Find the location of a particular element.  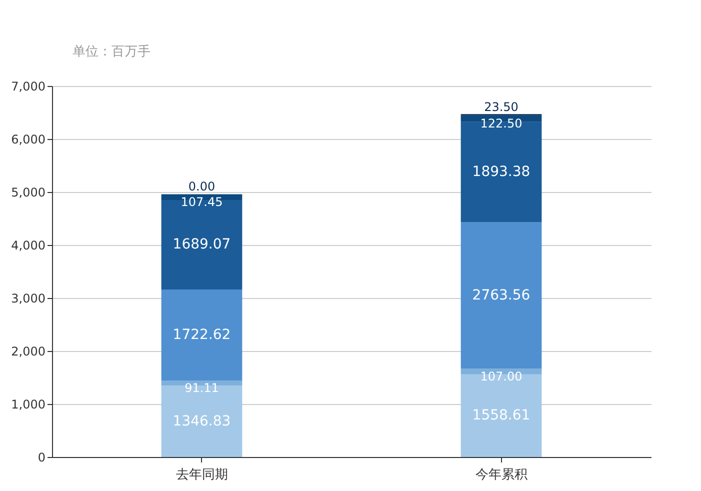

y-tick-label: 3,000 is located at coordinates (28, 299).